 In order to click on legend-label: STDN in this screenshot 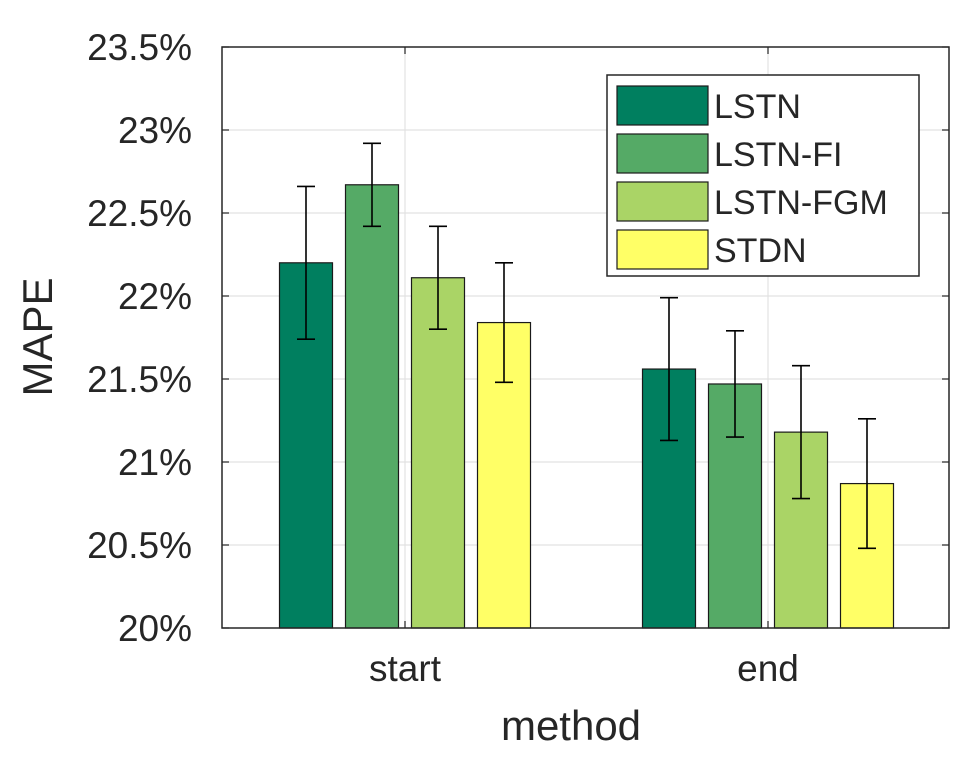, I will do `click(760, 251)`.